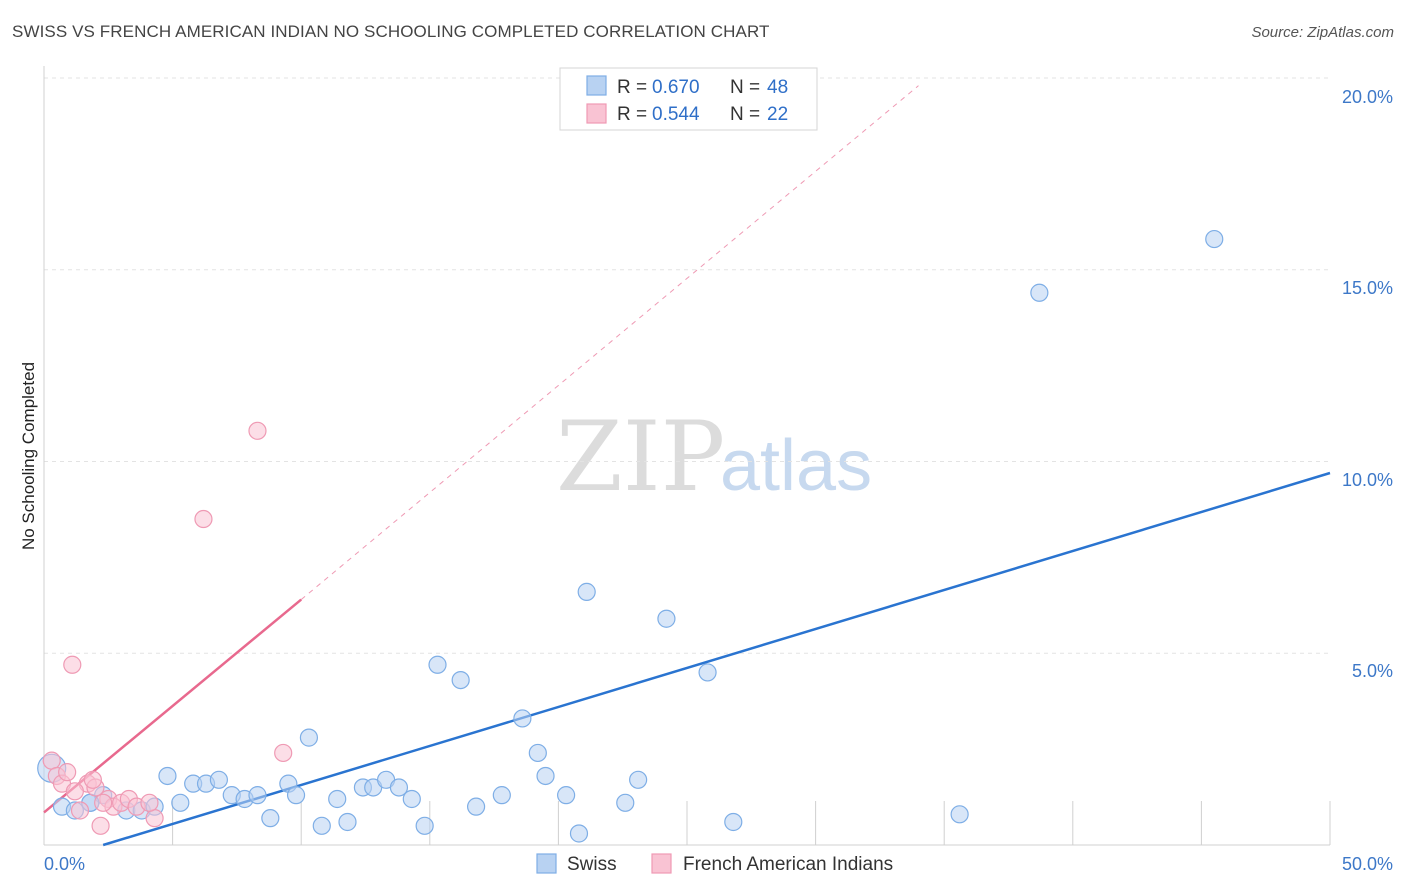  What do you see at coordinates (777, 114) in the screenshot?
I see `legend-french-n-value: 22` at bounding box center [777, 114].